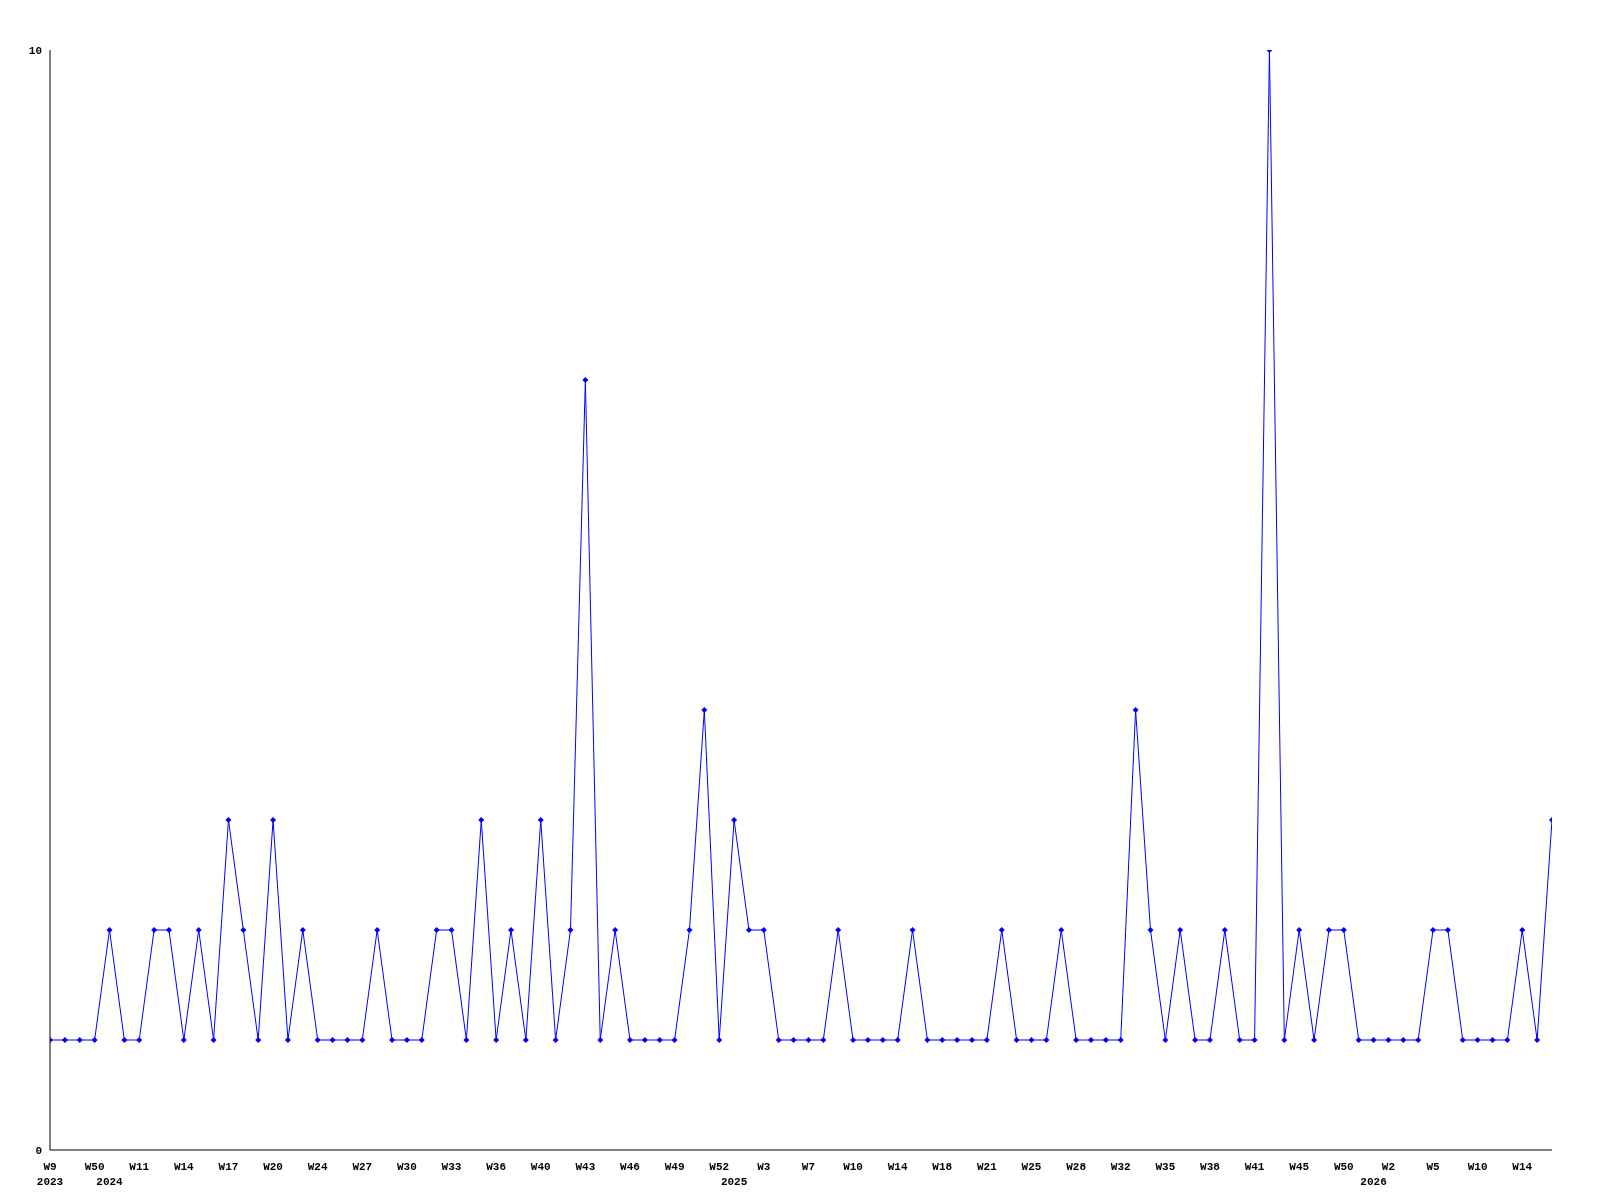 This screenshot has width=1600, height=1200. What do you see at coordinates (942, 1167) in the screenshot?
I see `x-tick-label: W18` at bounding box center [942, 1167].